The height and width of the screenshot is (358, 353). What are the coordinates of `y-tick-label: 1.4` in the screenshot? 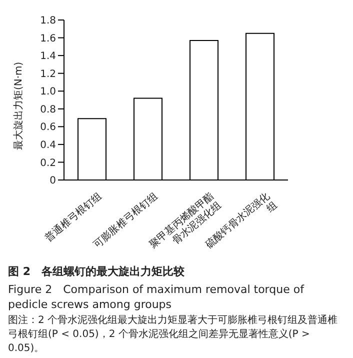 It's located at (48, 56).